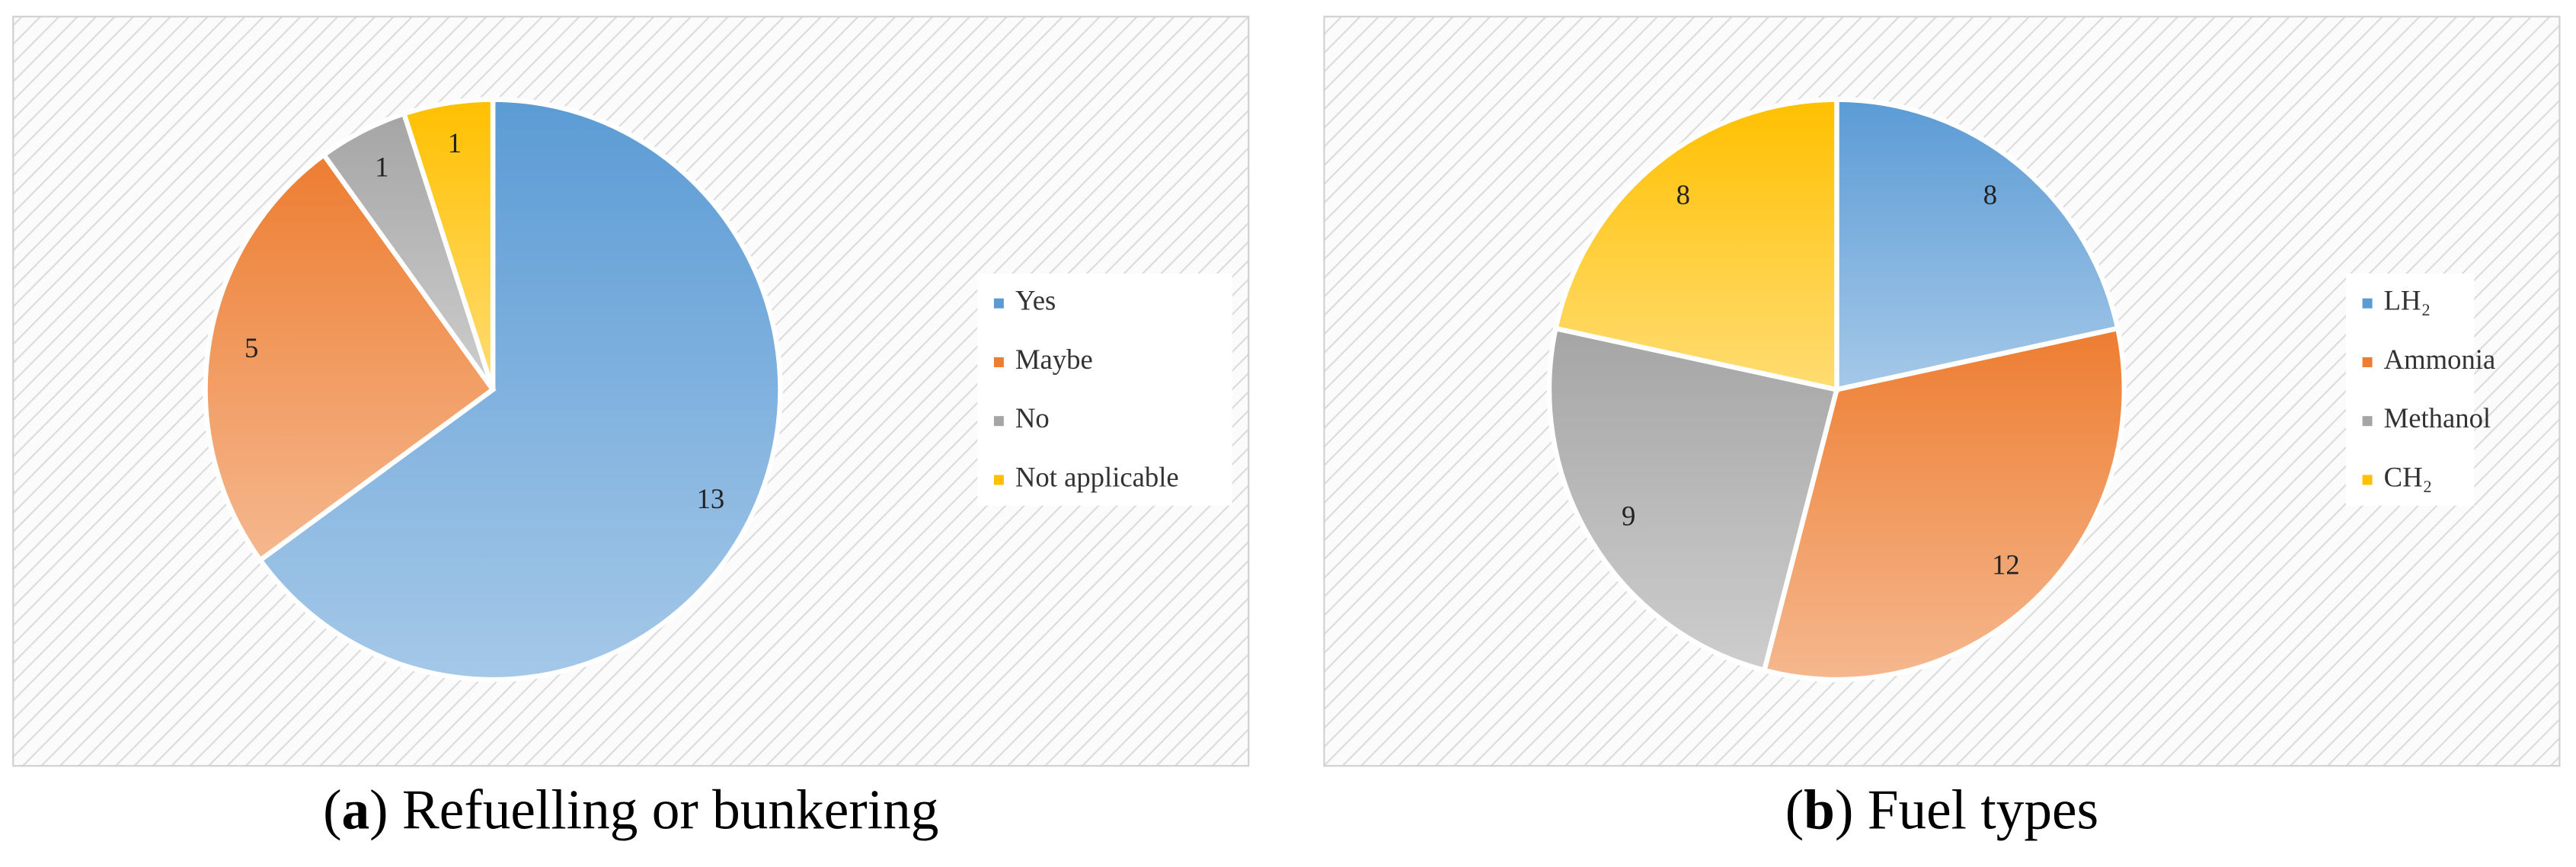 Image resolution: width=2576 pixels, height=867 pixels. What do you see at coordinates (2440, 359) in the screenshot?
I see `legend-label: Ammonia` at bounding box center [2440, 359].